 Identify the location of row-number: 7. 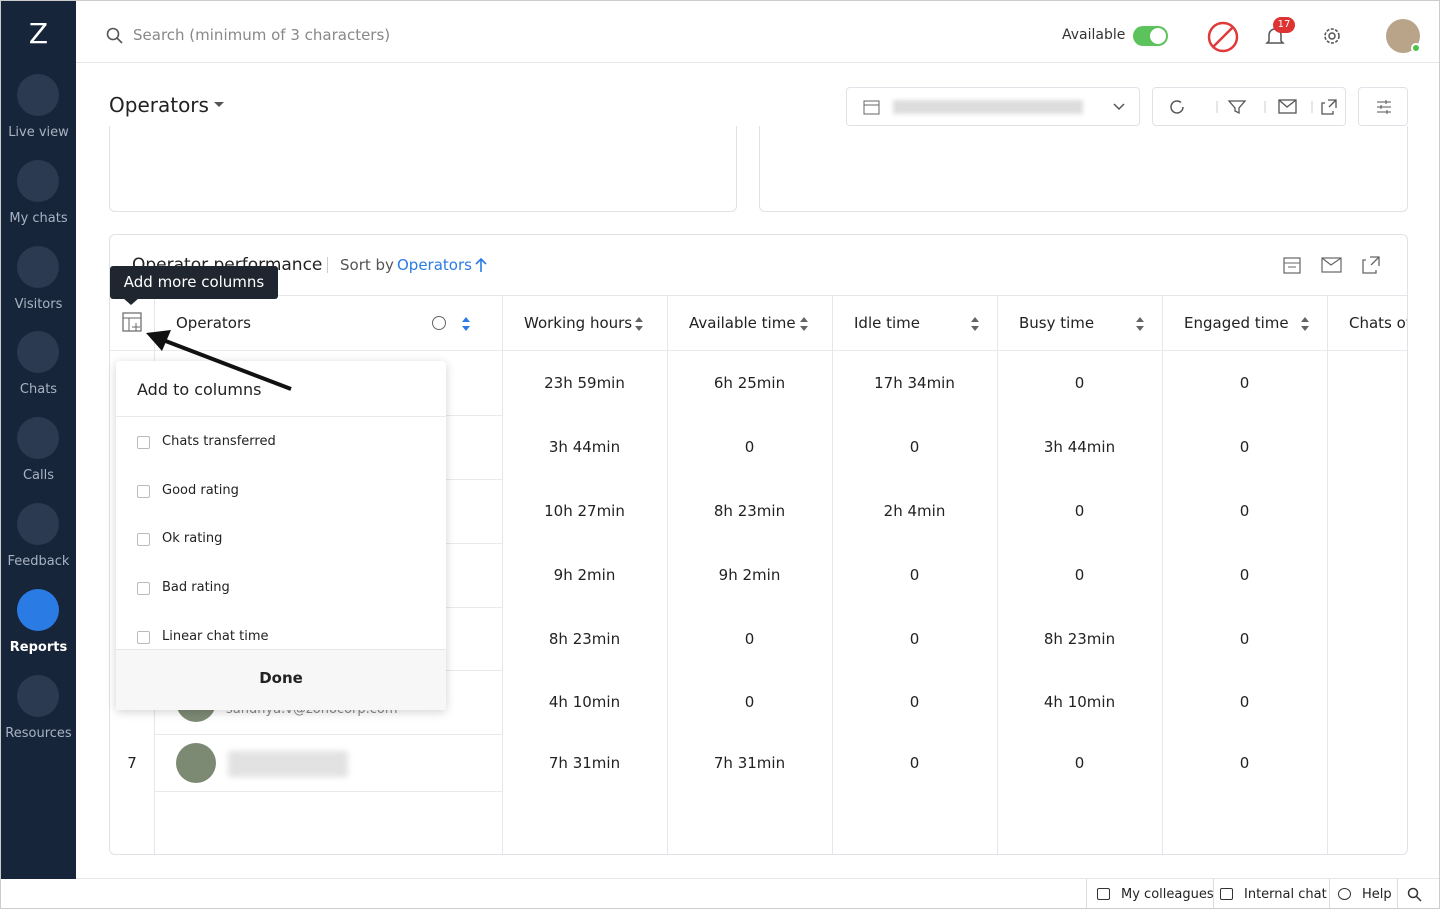
(132, 762).